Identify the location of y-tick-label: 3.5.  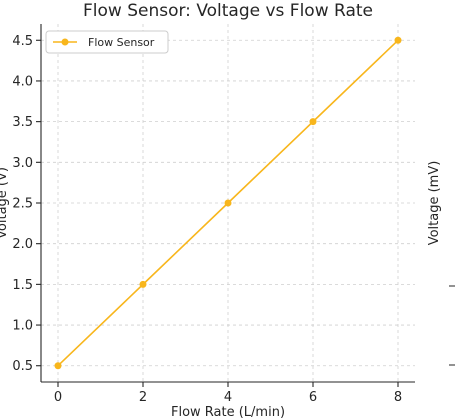
(22, 122).